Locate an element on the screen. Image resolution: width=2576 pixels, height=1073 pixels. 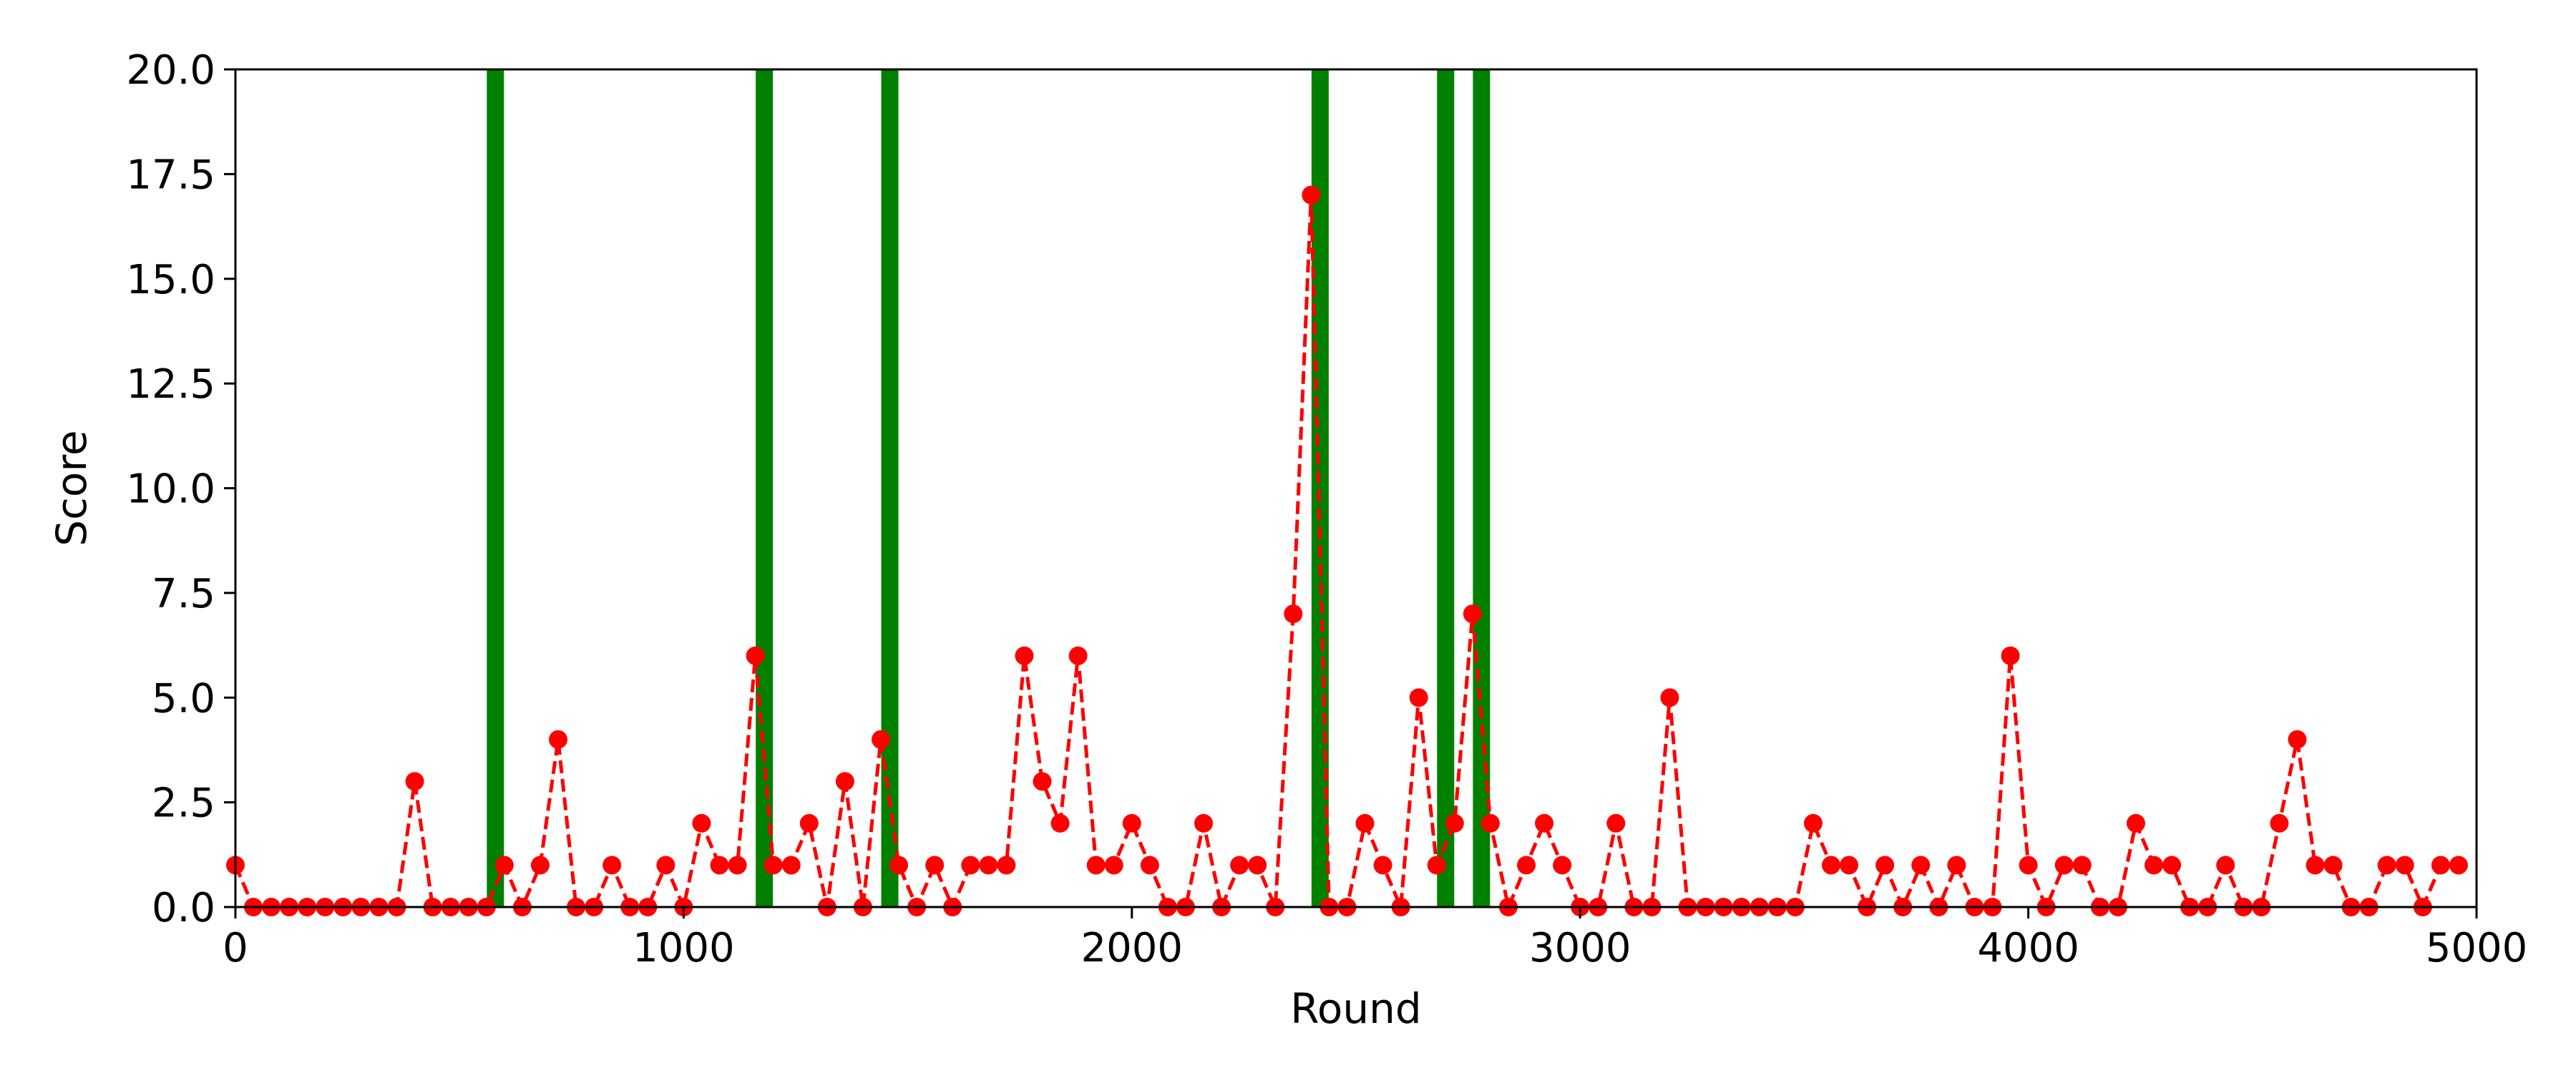
x-tick-label: 0 is located at coordinates (235, 948).